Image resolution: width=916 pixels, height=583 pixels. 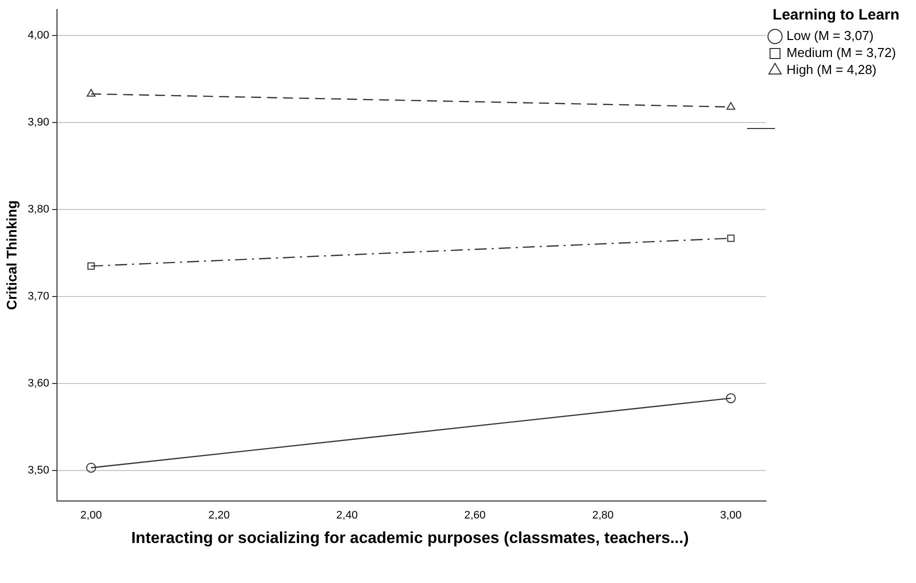 I want to click on legend-label: High (M = 4,28), so click(x=831, y=70).